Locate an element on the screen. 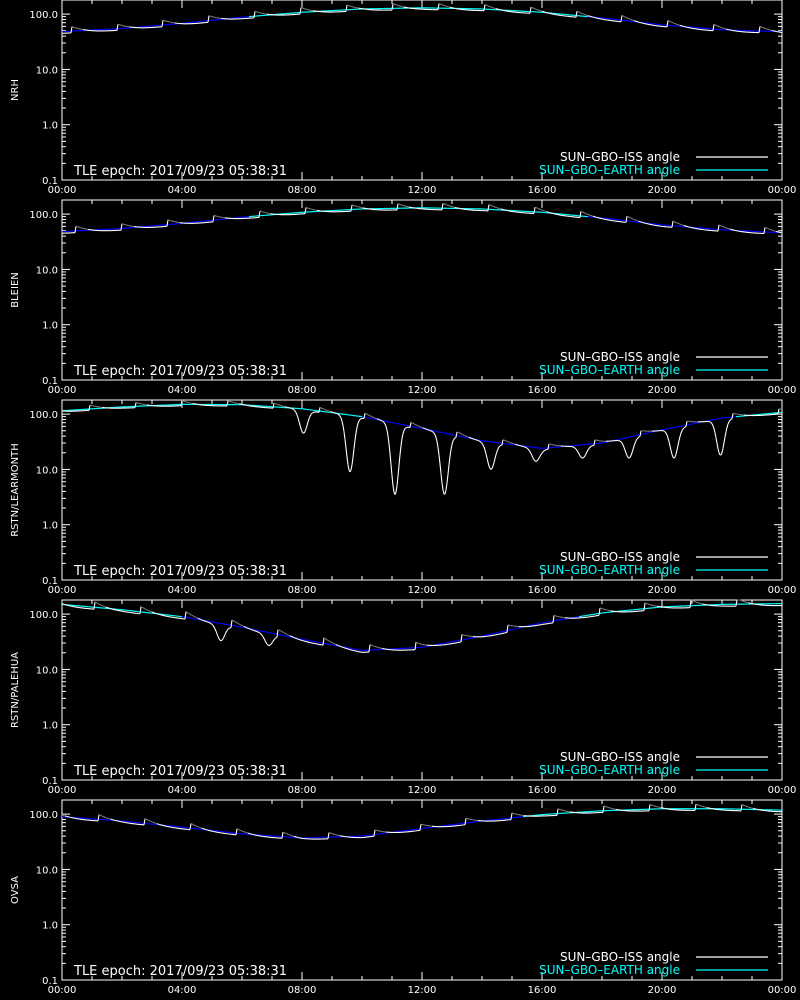  y-axis-label: RSTN/LEARMONTH is located at coordinates (15, 490).